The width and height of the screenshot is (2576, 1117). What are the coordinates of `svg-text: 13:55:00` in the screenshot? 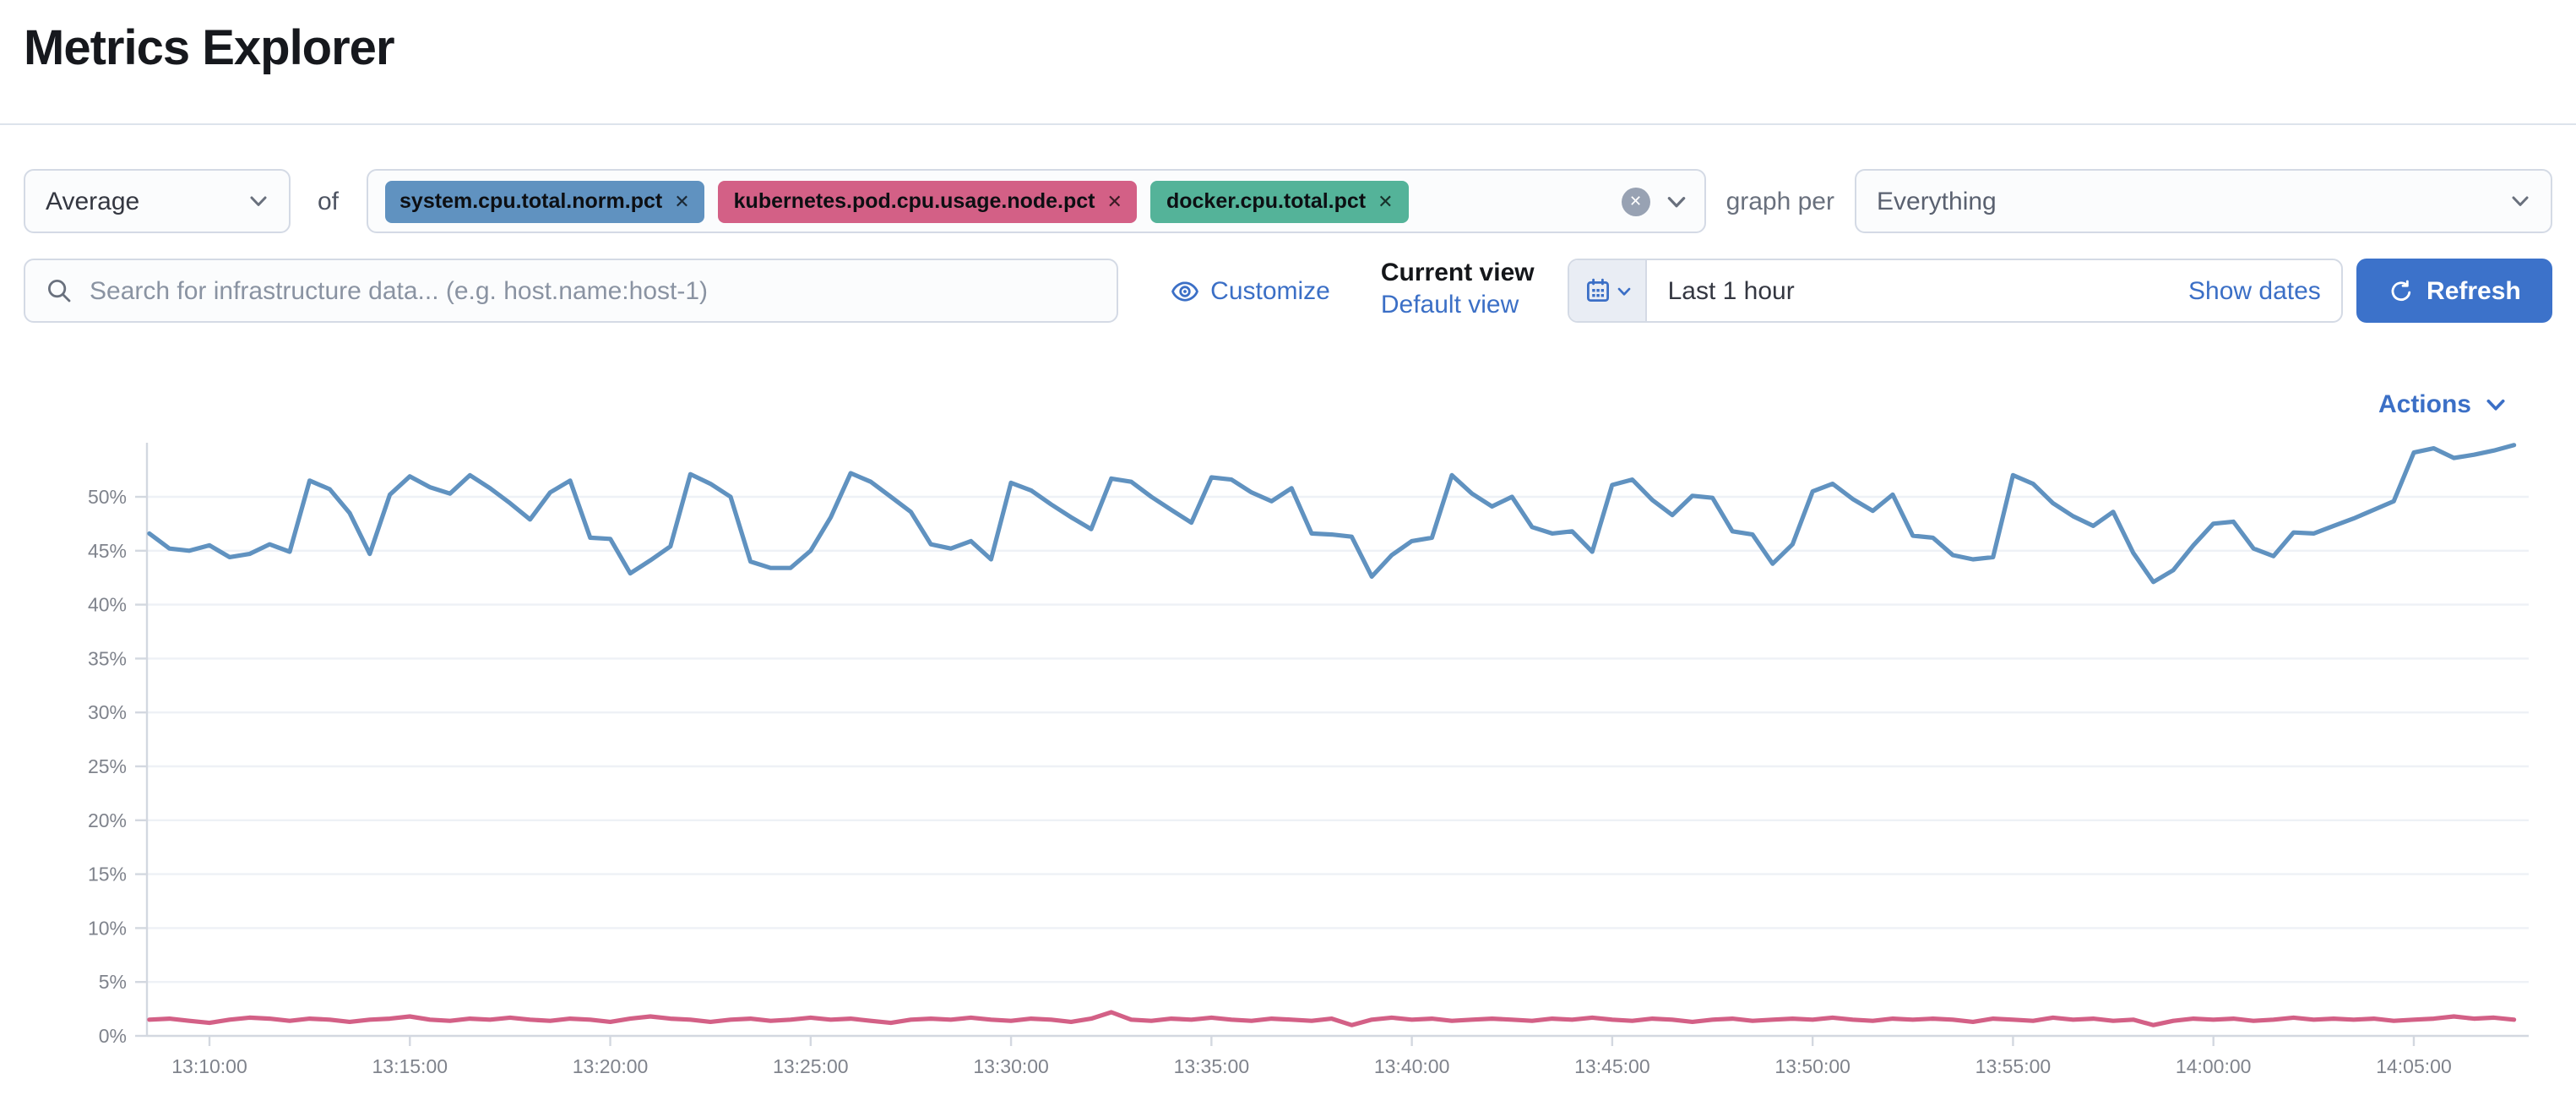 It's located at (2013, 1066).